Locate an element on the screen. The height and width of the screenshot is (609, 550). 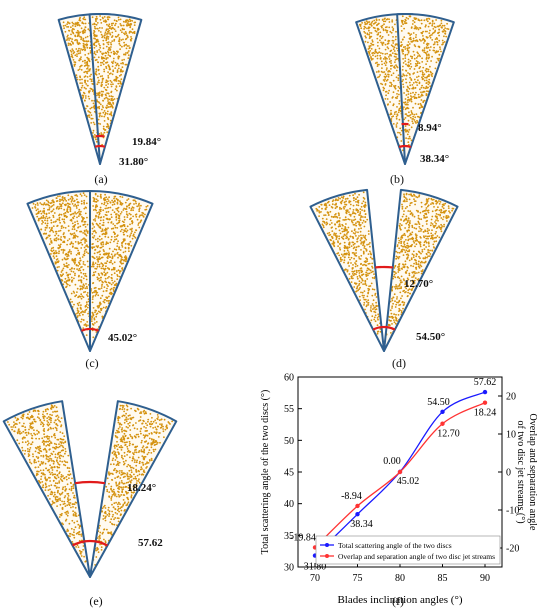
caption-e: (e) is located at coordinates (96, 601).